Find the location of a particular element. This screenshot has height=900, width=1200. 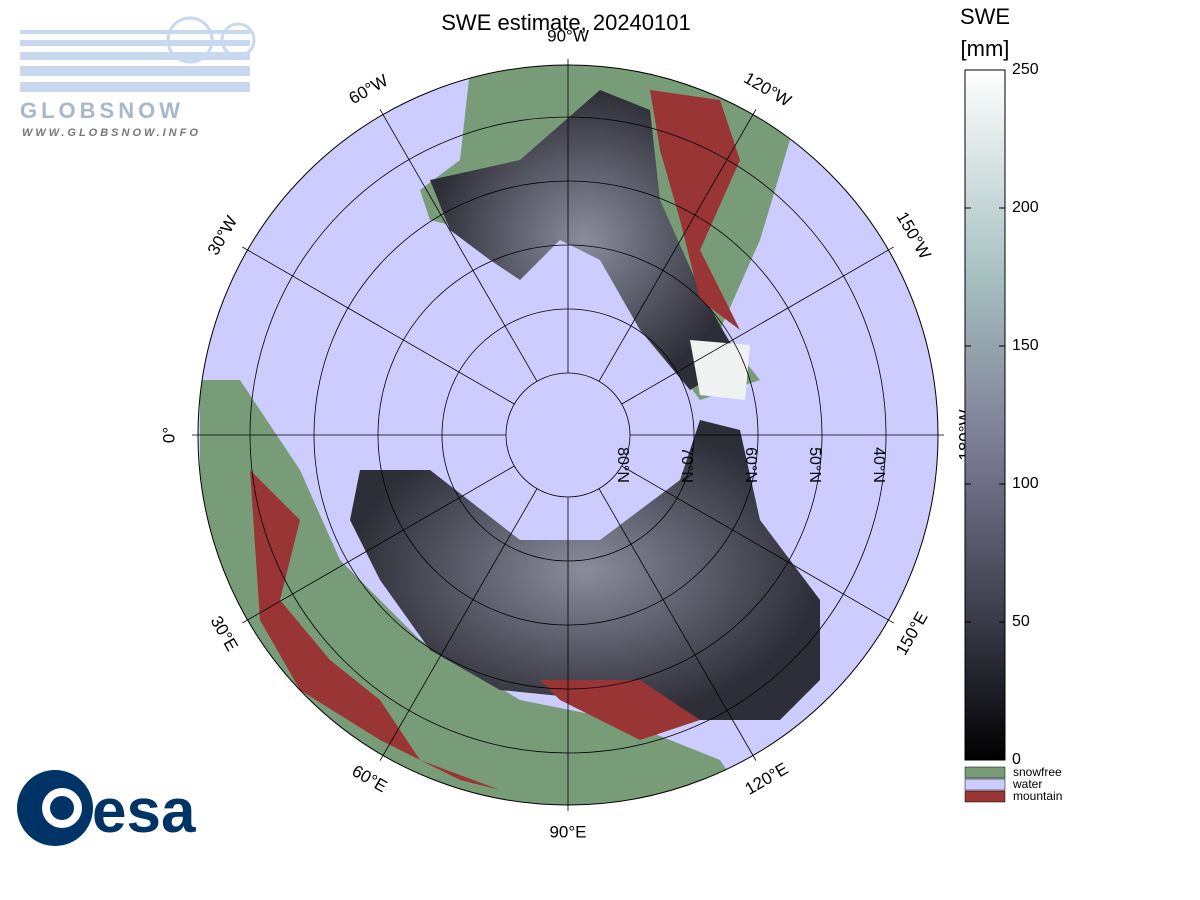

colorbar-unit: [mm] is located at coordinates (985, 48).